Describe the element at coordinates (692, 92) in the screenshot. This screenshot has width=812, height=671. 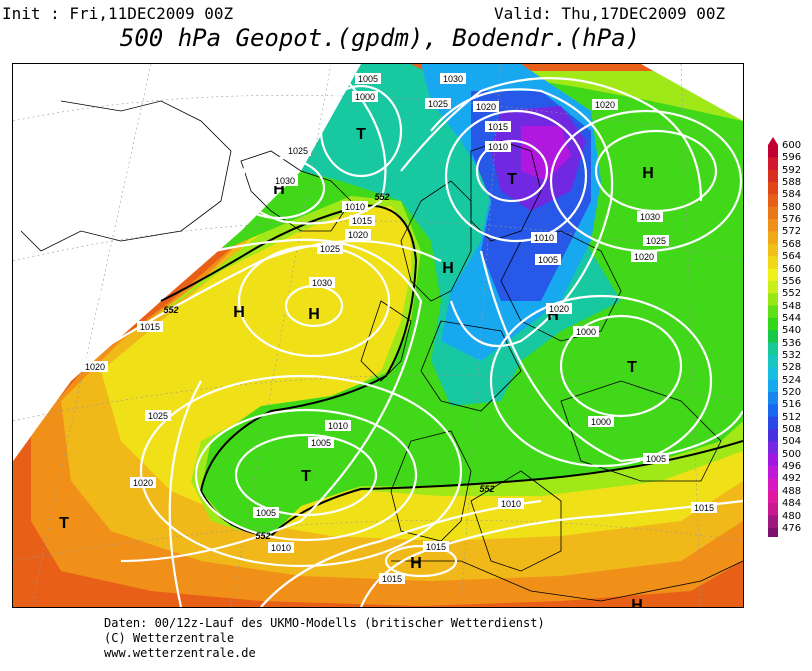
I see `outside-domain-top-right` at that location.